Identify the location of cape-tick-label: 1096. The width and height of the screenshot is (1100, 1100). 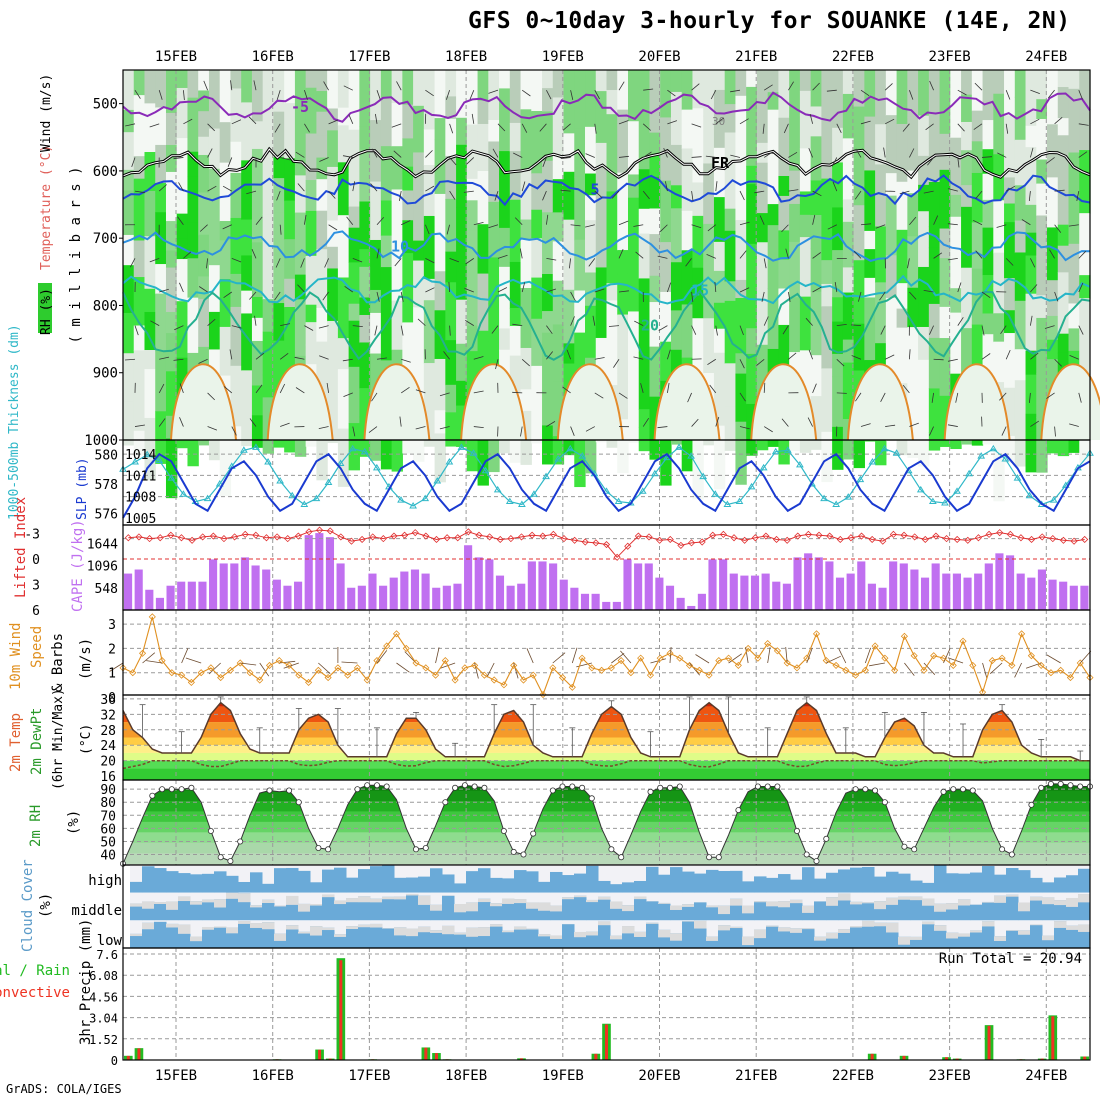
(102, 567).